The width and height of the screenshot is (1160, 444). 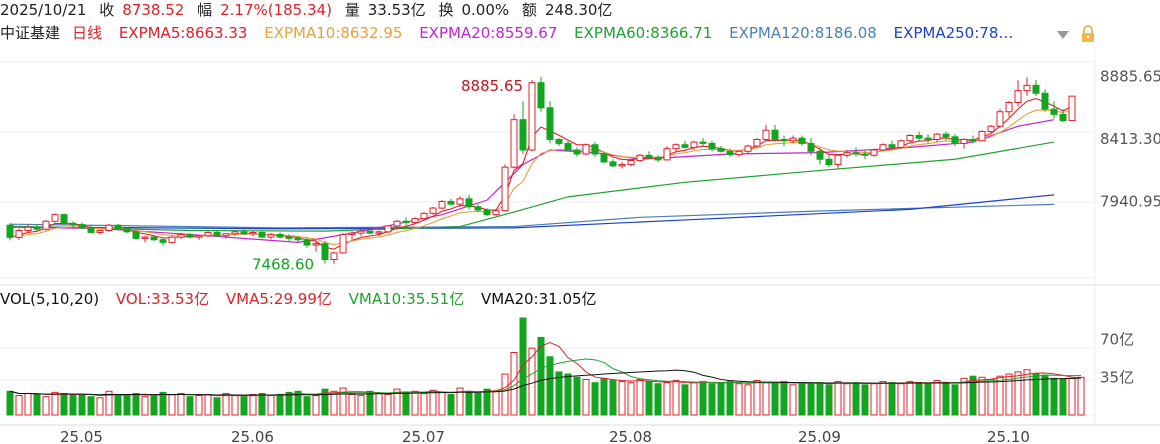 I want to click on period-label: 日线, so click(x=87, y=33).